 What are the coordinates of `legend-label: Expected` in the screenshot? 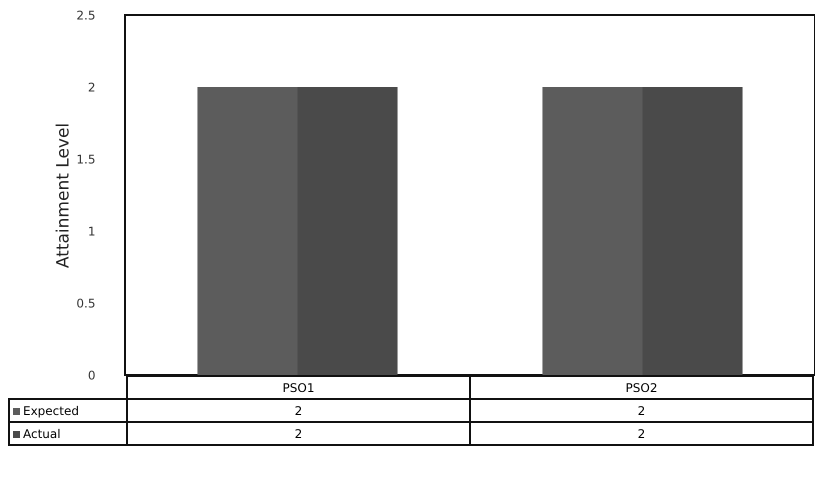 It's located at (68, 410).